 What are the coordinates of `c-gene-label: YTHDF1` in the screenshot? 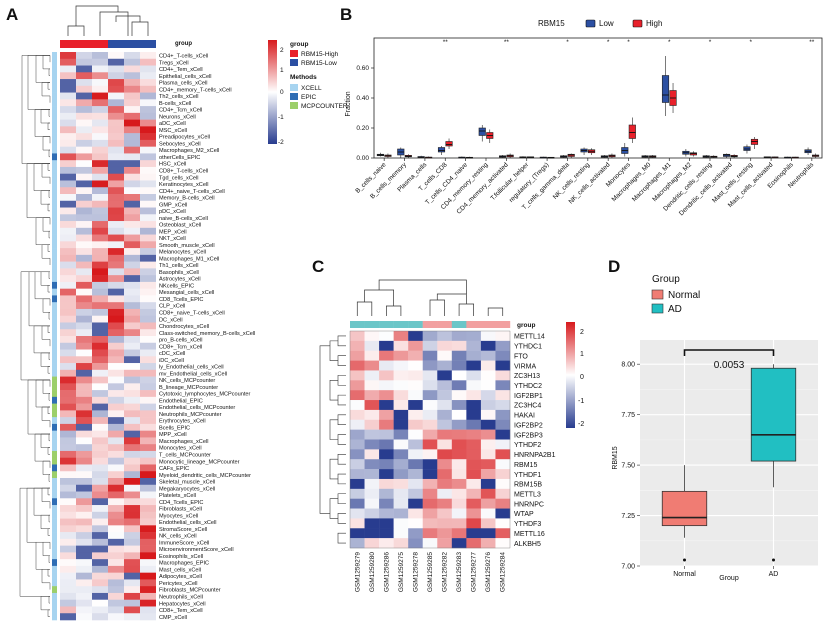 It's located at (527, 475).